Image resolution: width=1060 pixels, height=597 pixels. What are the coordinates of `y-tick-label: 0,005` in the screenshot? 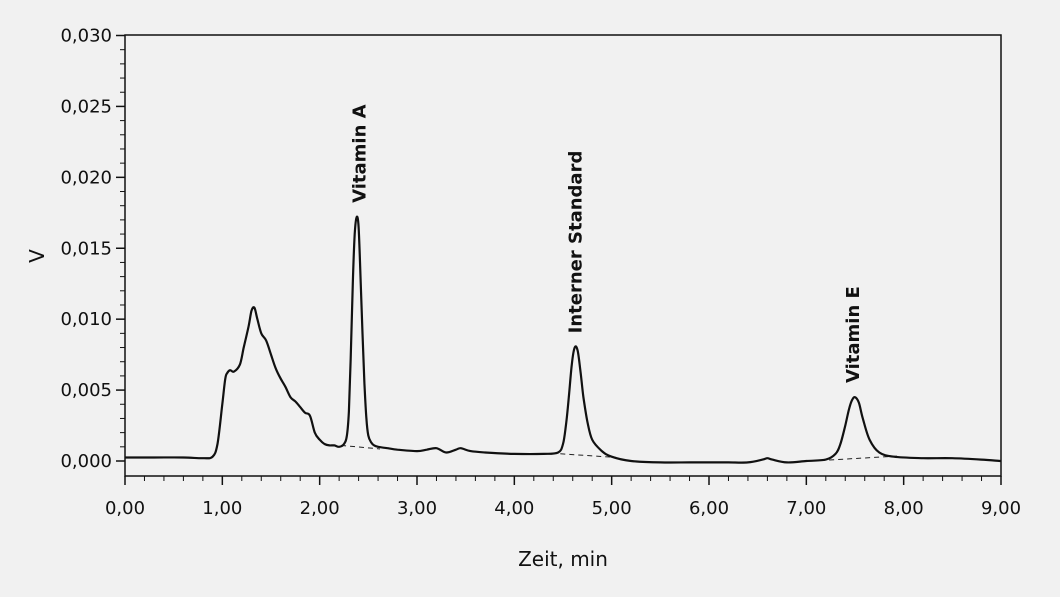 It's located at (86, 390).